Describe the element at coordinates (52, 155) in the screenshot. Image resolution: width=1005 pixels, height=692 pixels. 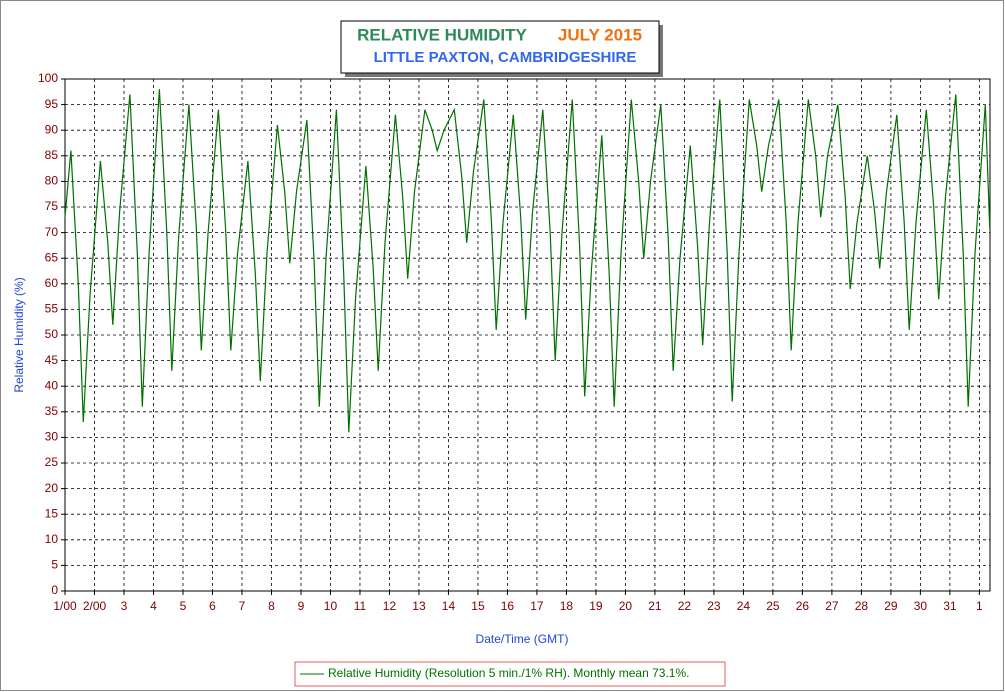
I see `y-tick-label: 85` at that location.